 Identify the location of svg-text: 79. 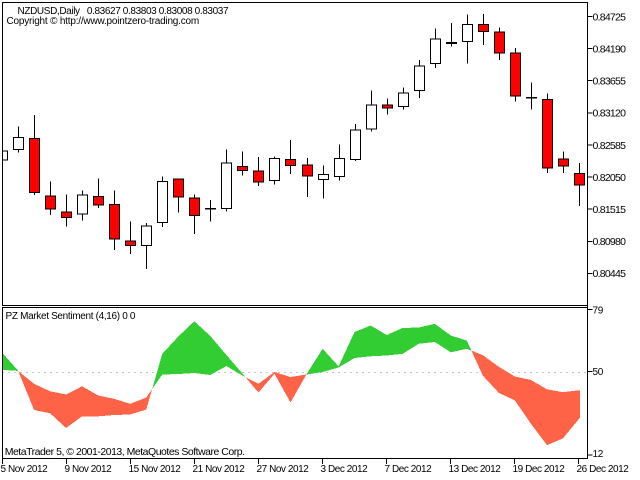
(598, 311).